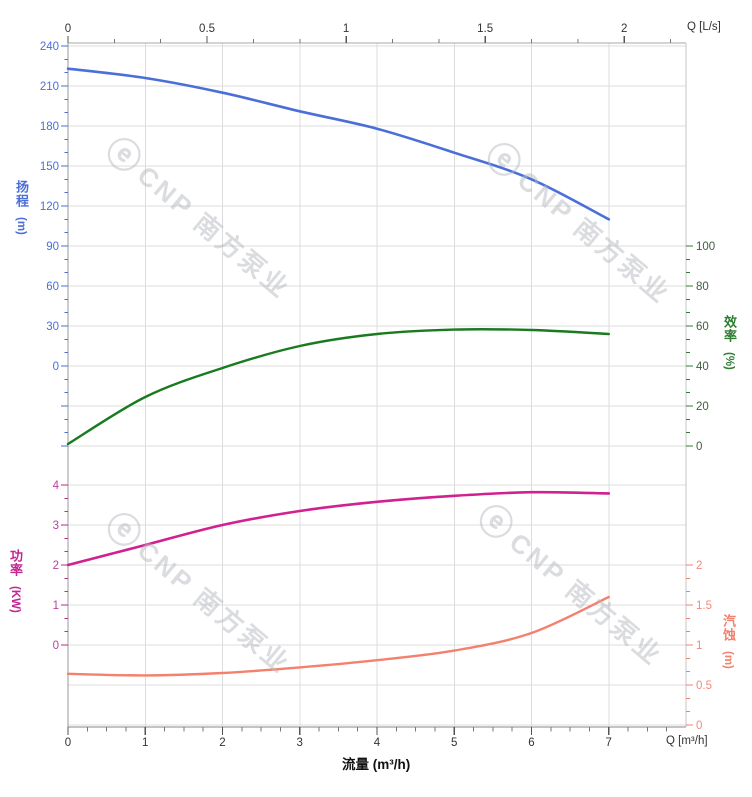  Describe the element at coordinates (727, 660) in the screenshot. I see `npsh-axis-unit: (m)` at that location.